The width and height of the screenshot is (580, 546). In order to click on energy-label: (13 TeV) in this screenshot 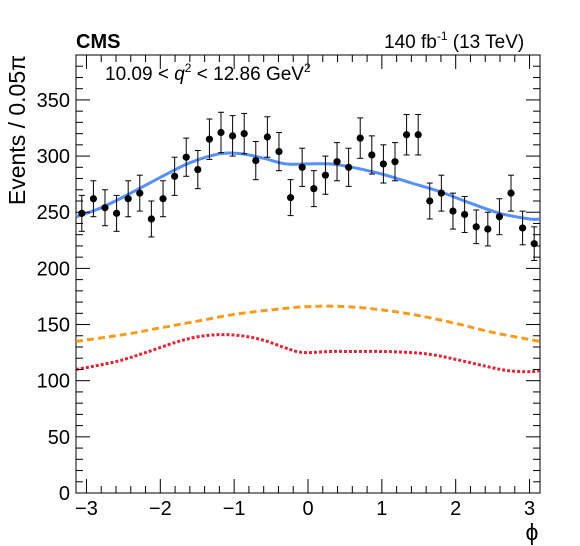, I will do `click(486, 42)`.